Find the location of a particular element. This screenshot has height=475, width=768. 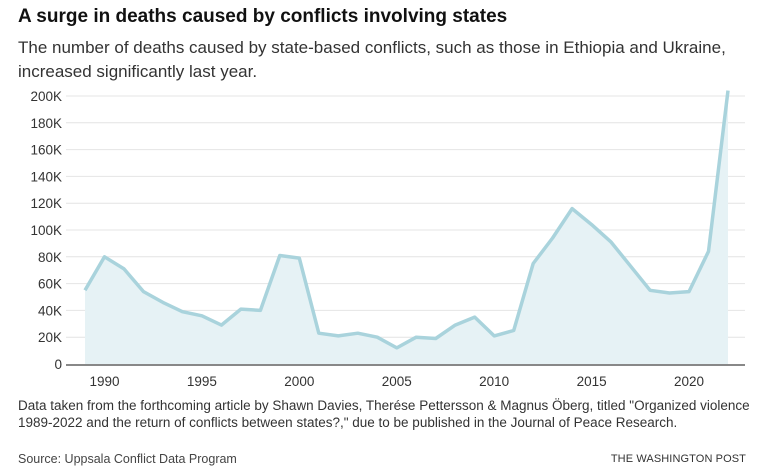

y-tick-label: 20K is located at coordinates (50, 337).